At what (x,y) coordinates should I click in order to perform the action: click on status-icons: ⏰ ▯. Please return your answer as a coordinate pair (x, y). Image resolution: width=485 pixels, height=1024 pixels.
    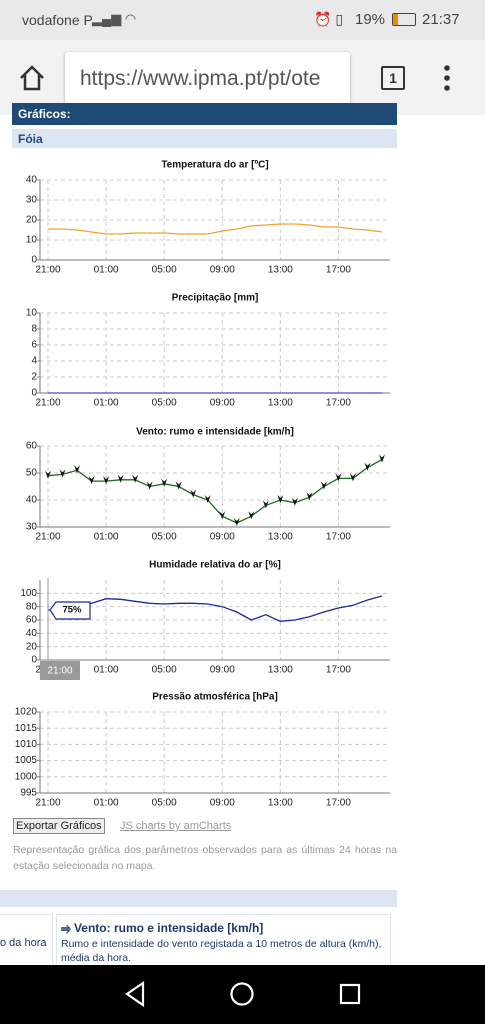
    Looking at the image, I should click on (329, 19).